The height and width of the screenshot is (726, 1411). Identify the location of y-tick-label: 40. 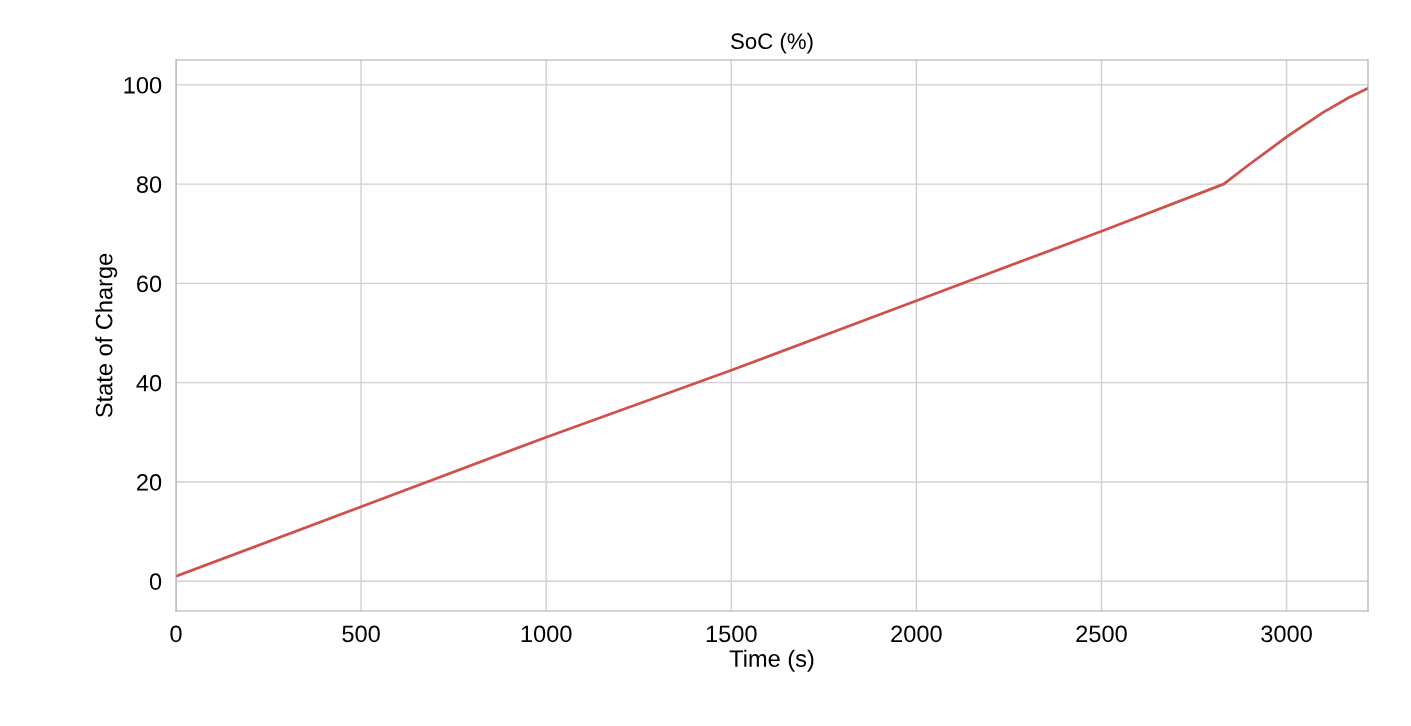
(149, 383).